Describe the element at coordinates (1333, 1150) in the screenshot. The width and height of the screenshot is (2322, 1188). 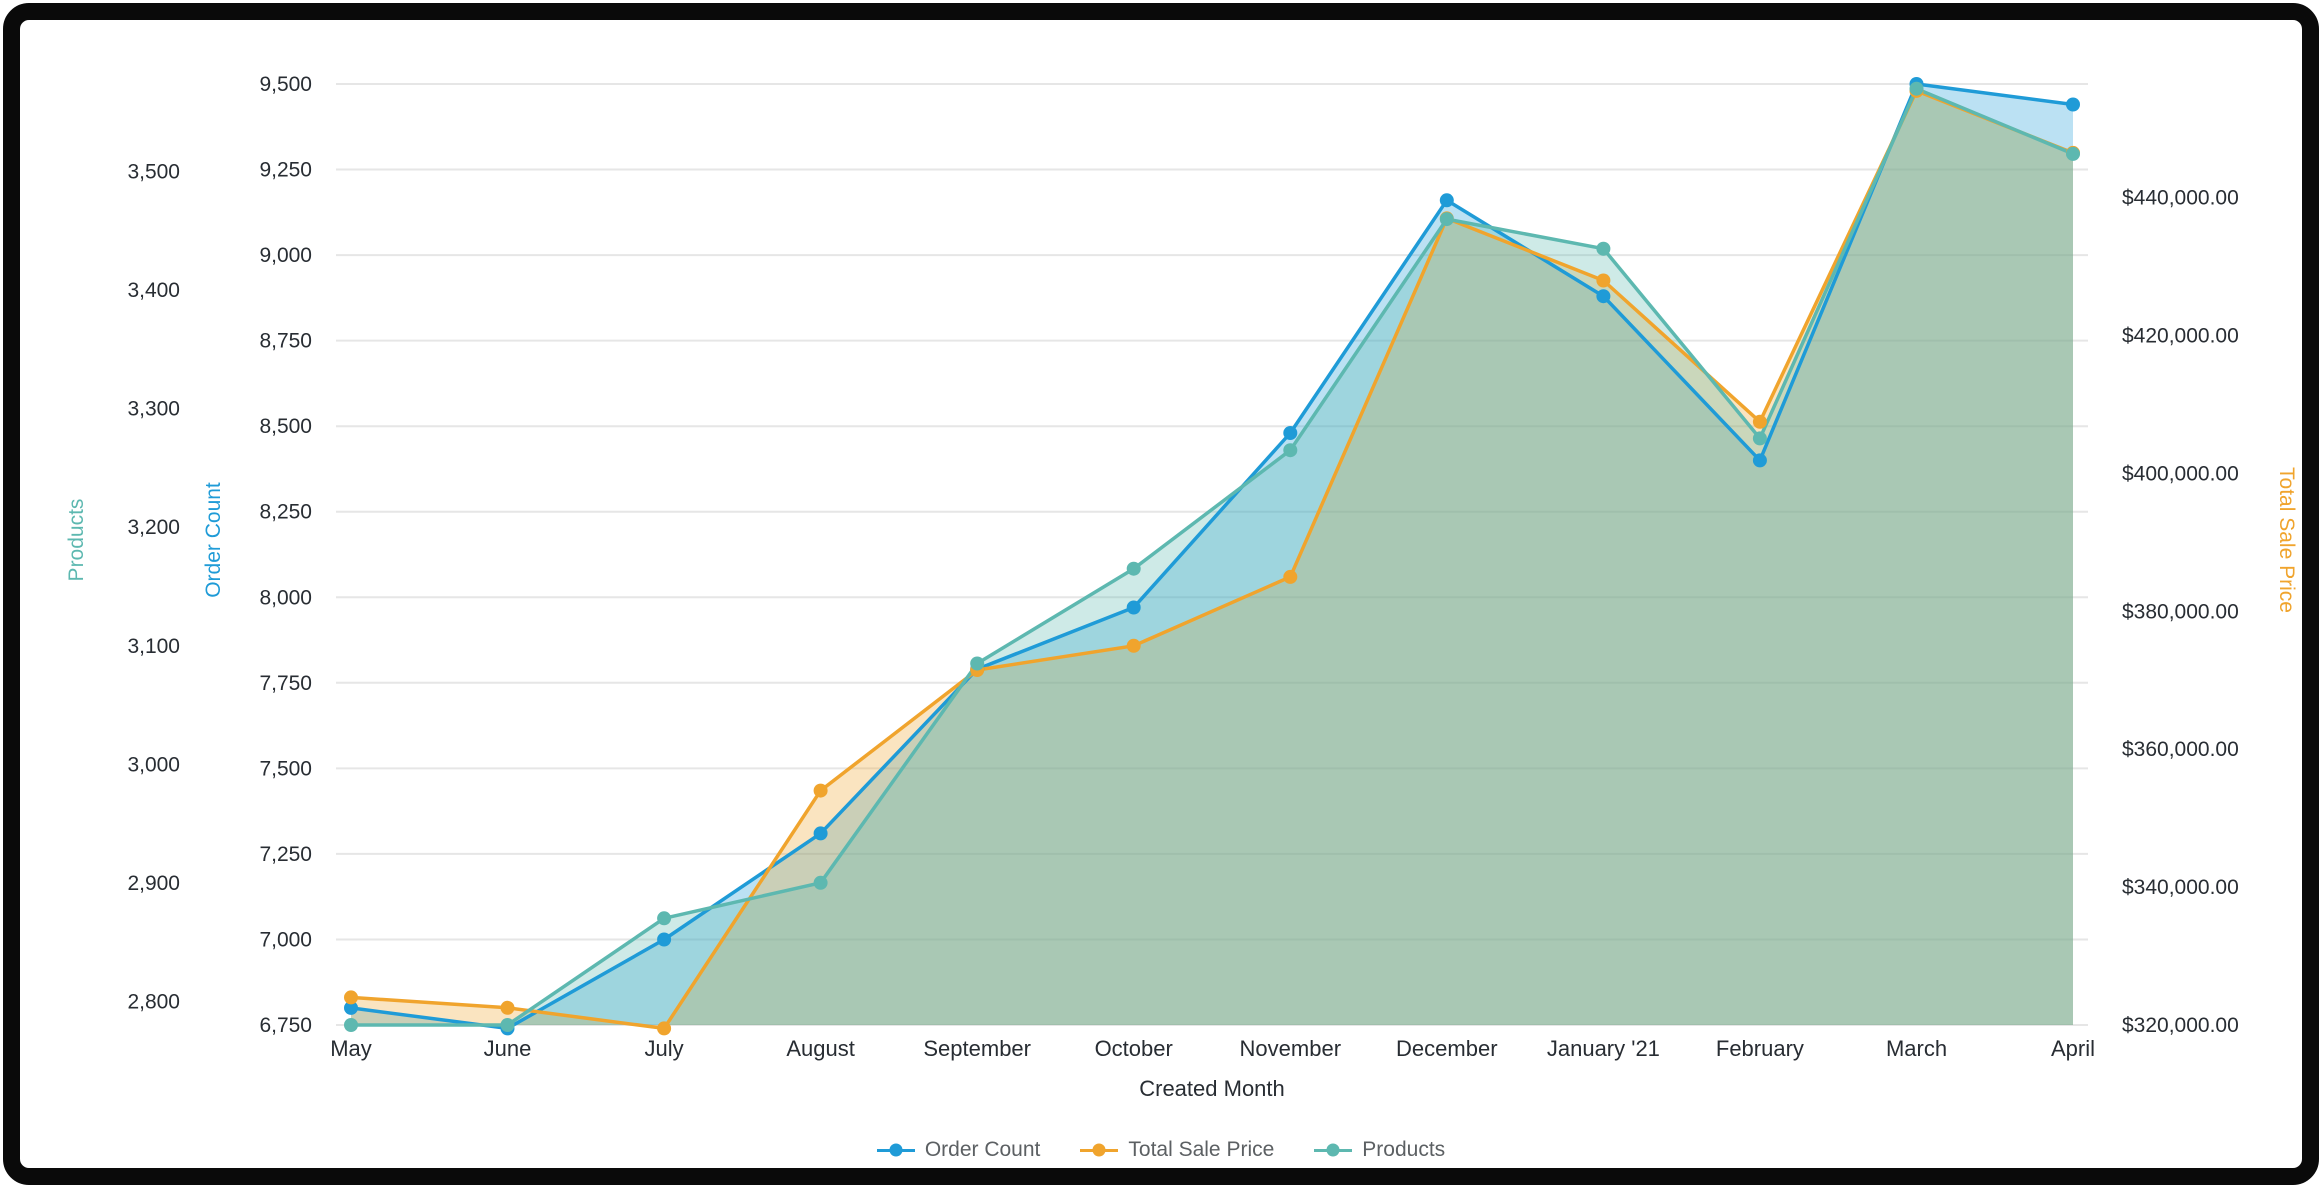
I see `legend-marker-products` at that location.